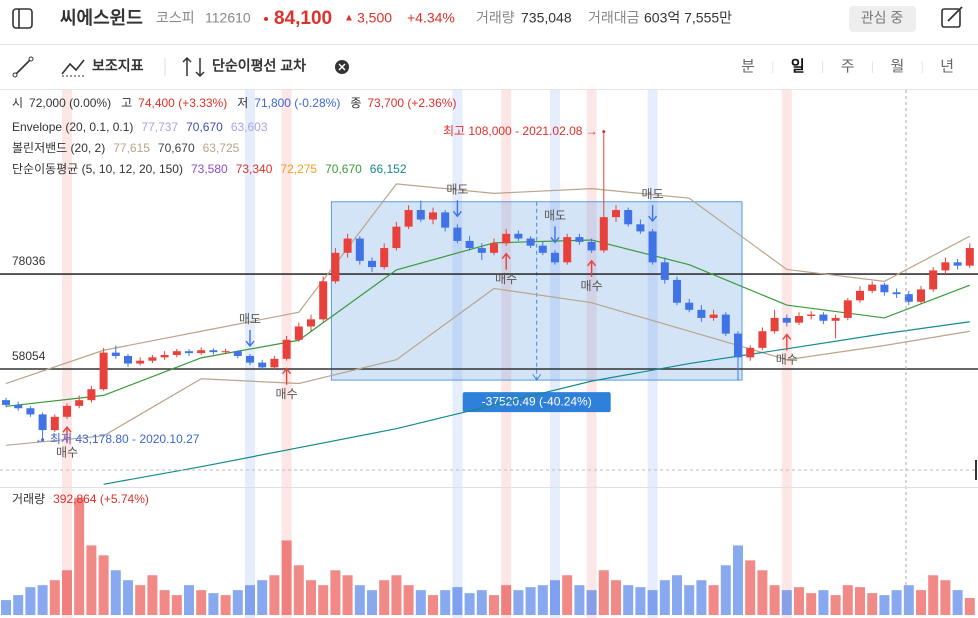 The image size is (978, 618). What do you see at coordinates (126, 103) in the screenshot?
I see `ohlc-label: 고` at bounding box center [126, 103].